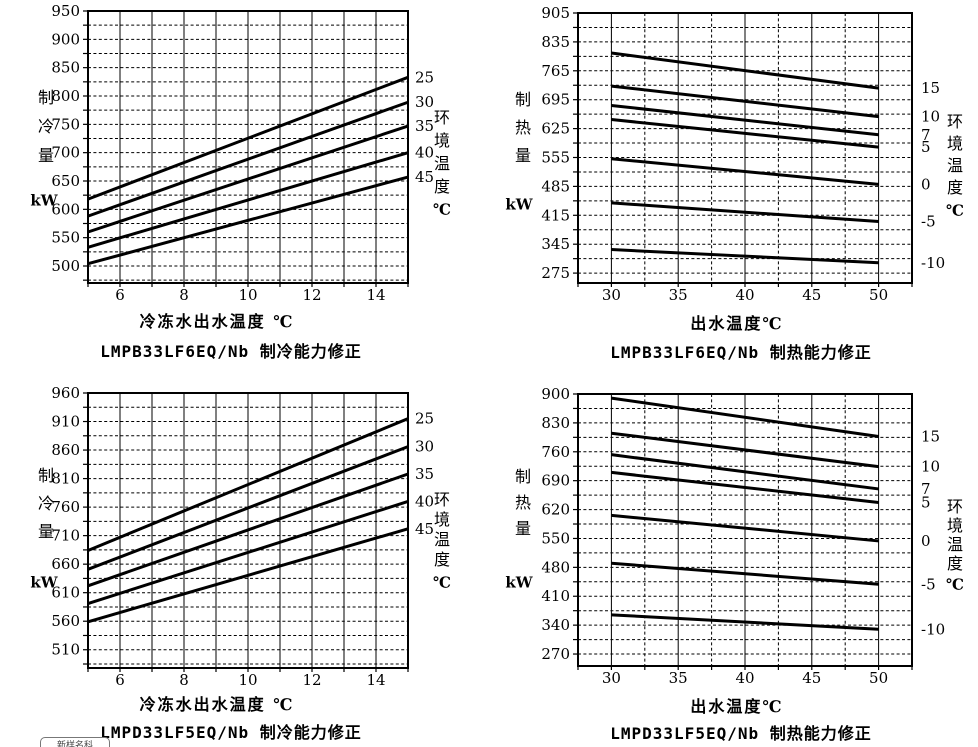 The width and height of the screenshot is (978, 747). I want to click on y-tick-label: 710, so click(65, 536).